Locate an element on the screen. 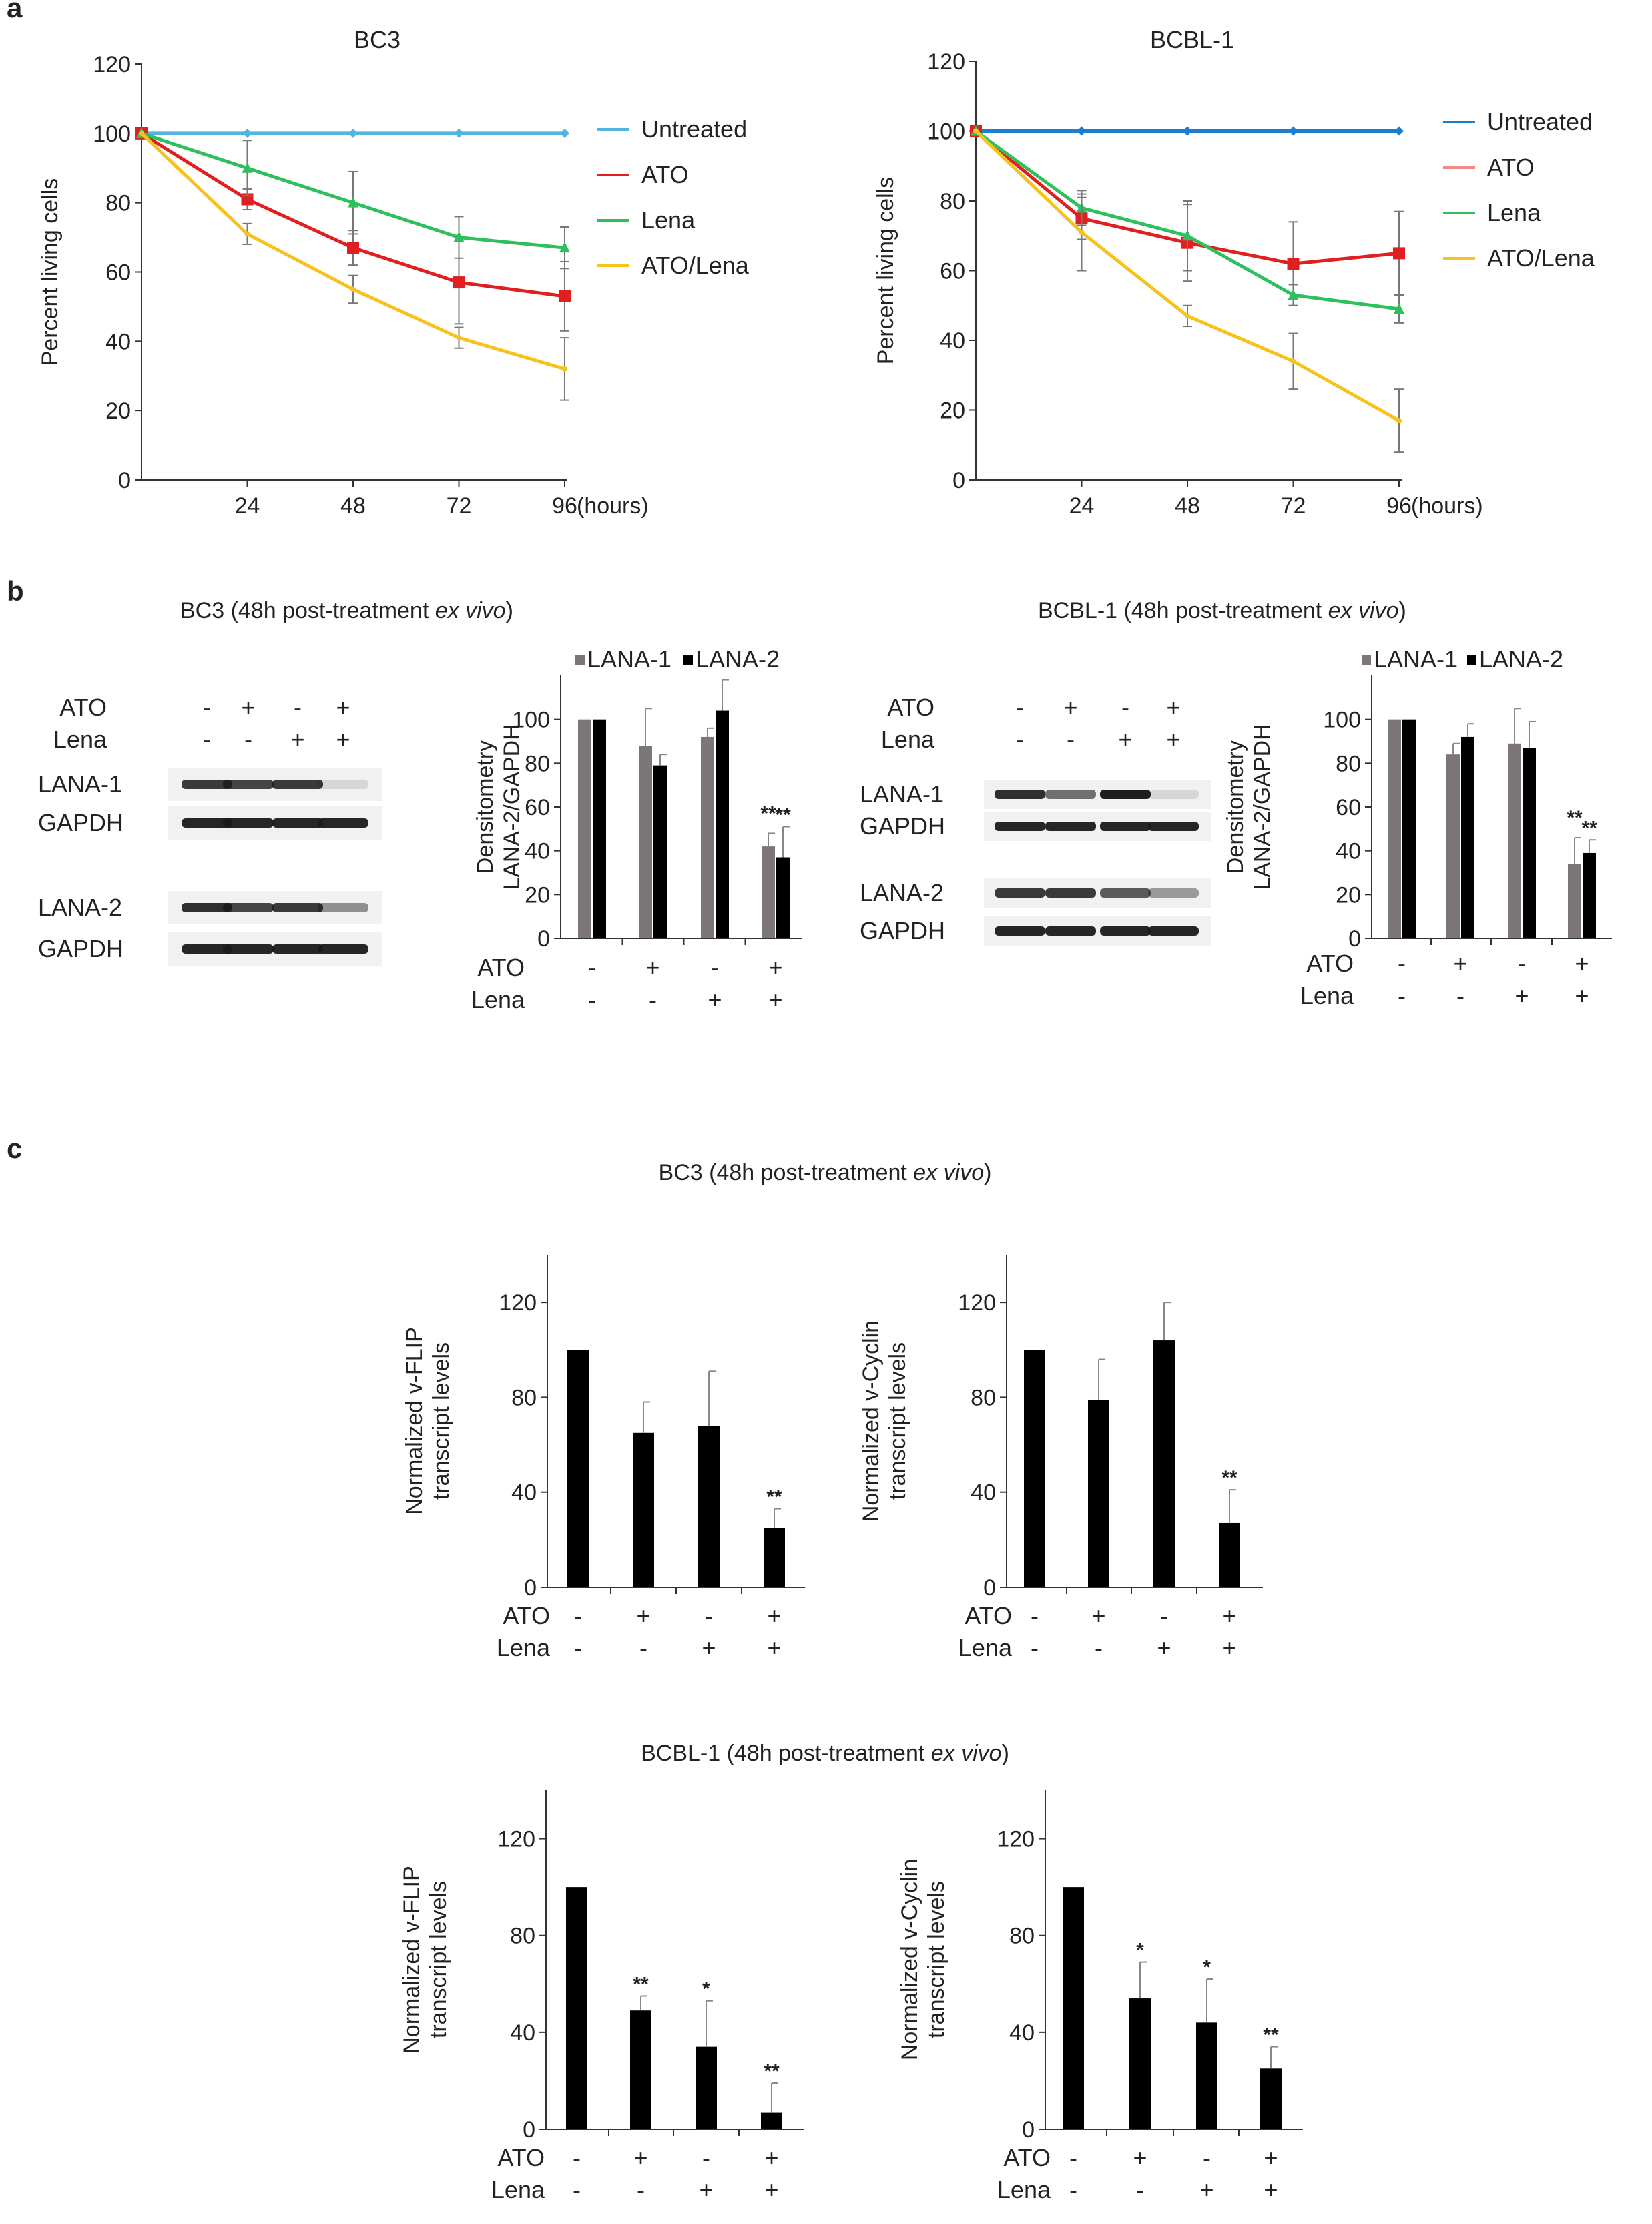 The width and height of the screenshot is (1652, 2224). x-tick-label: 96 is located at coordinates (564, 506).